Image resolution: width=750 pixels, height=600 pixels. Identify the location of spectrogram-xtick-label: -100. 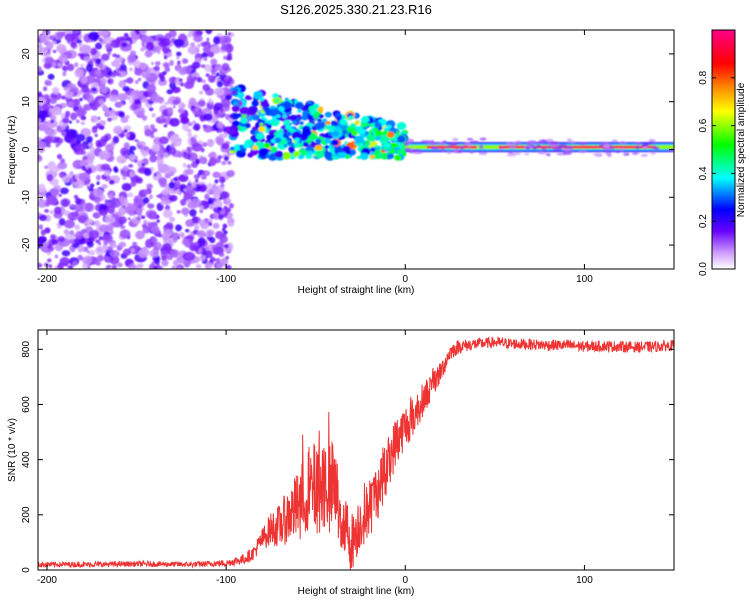
(226, 279).